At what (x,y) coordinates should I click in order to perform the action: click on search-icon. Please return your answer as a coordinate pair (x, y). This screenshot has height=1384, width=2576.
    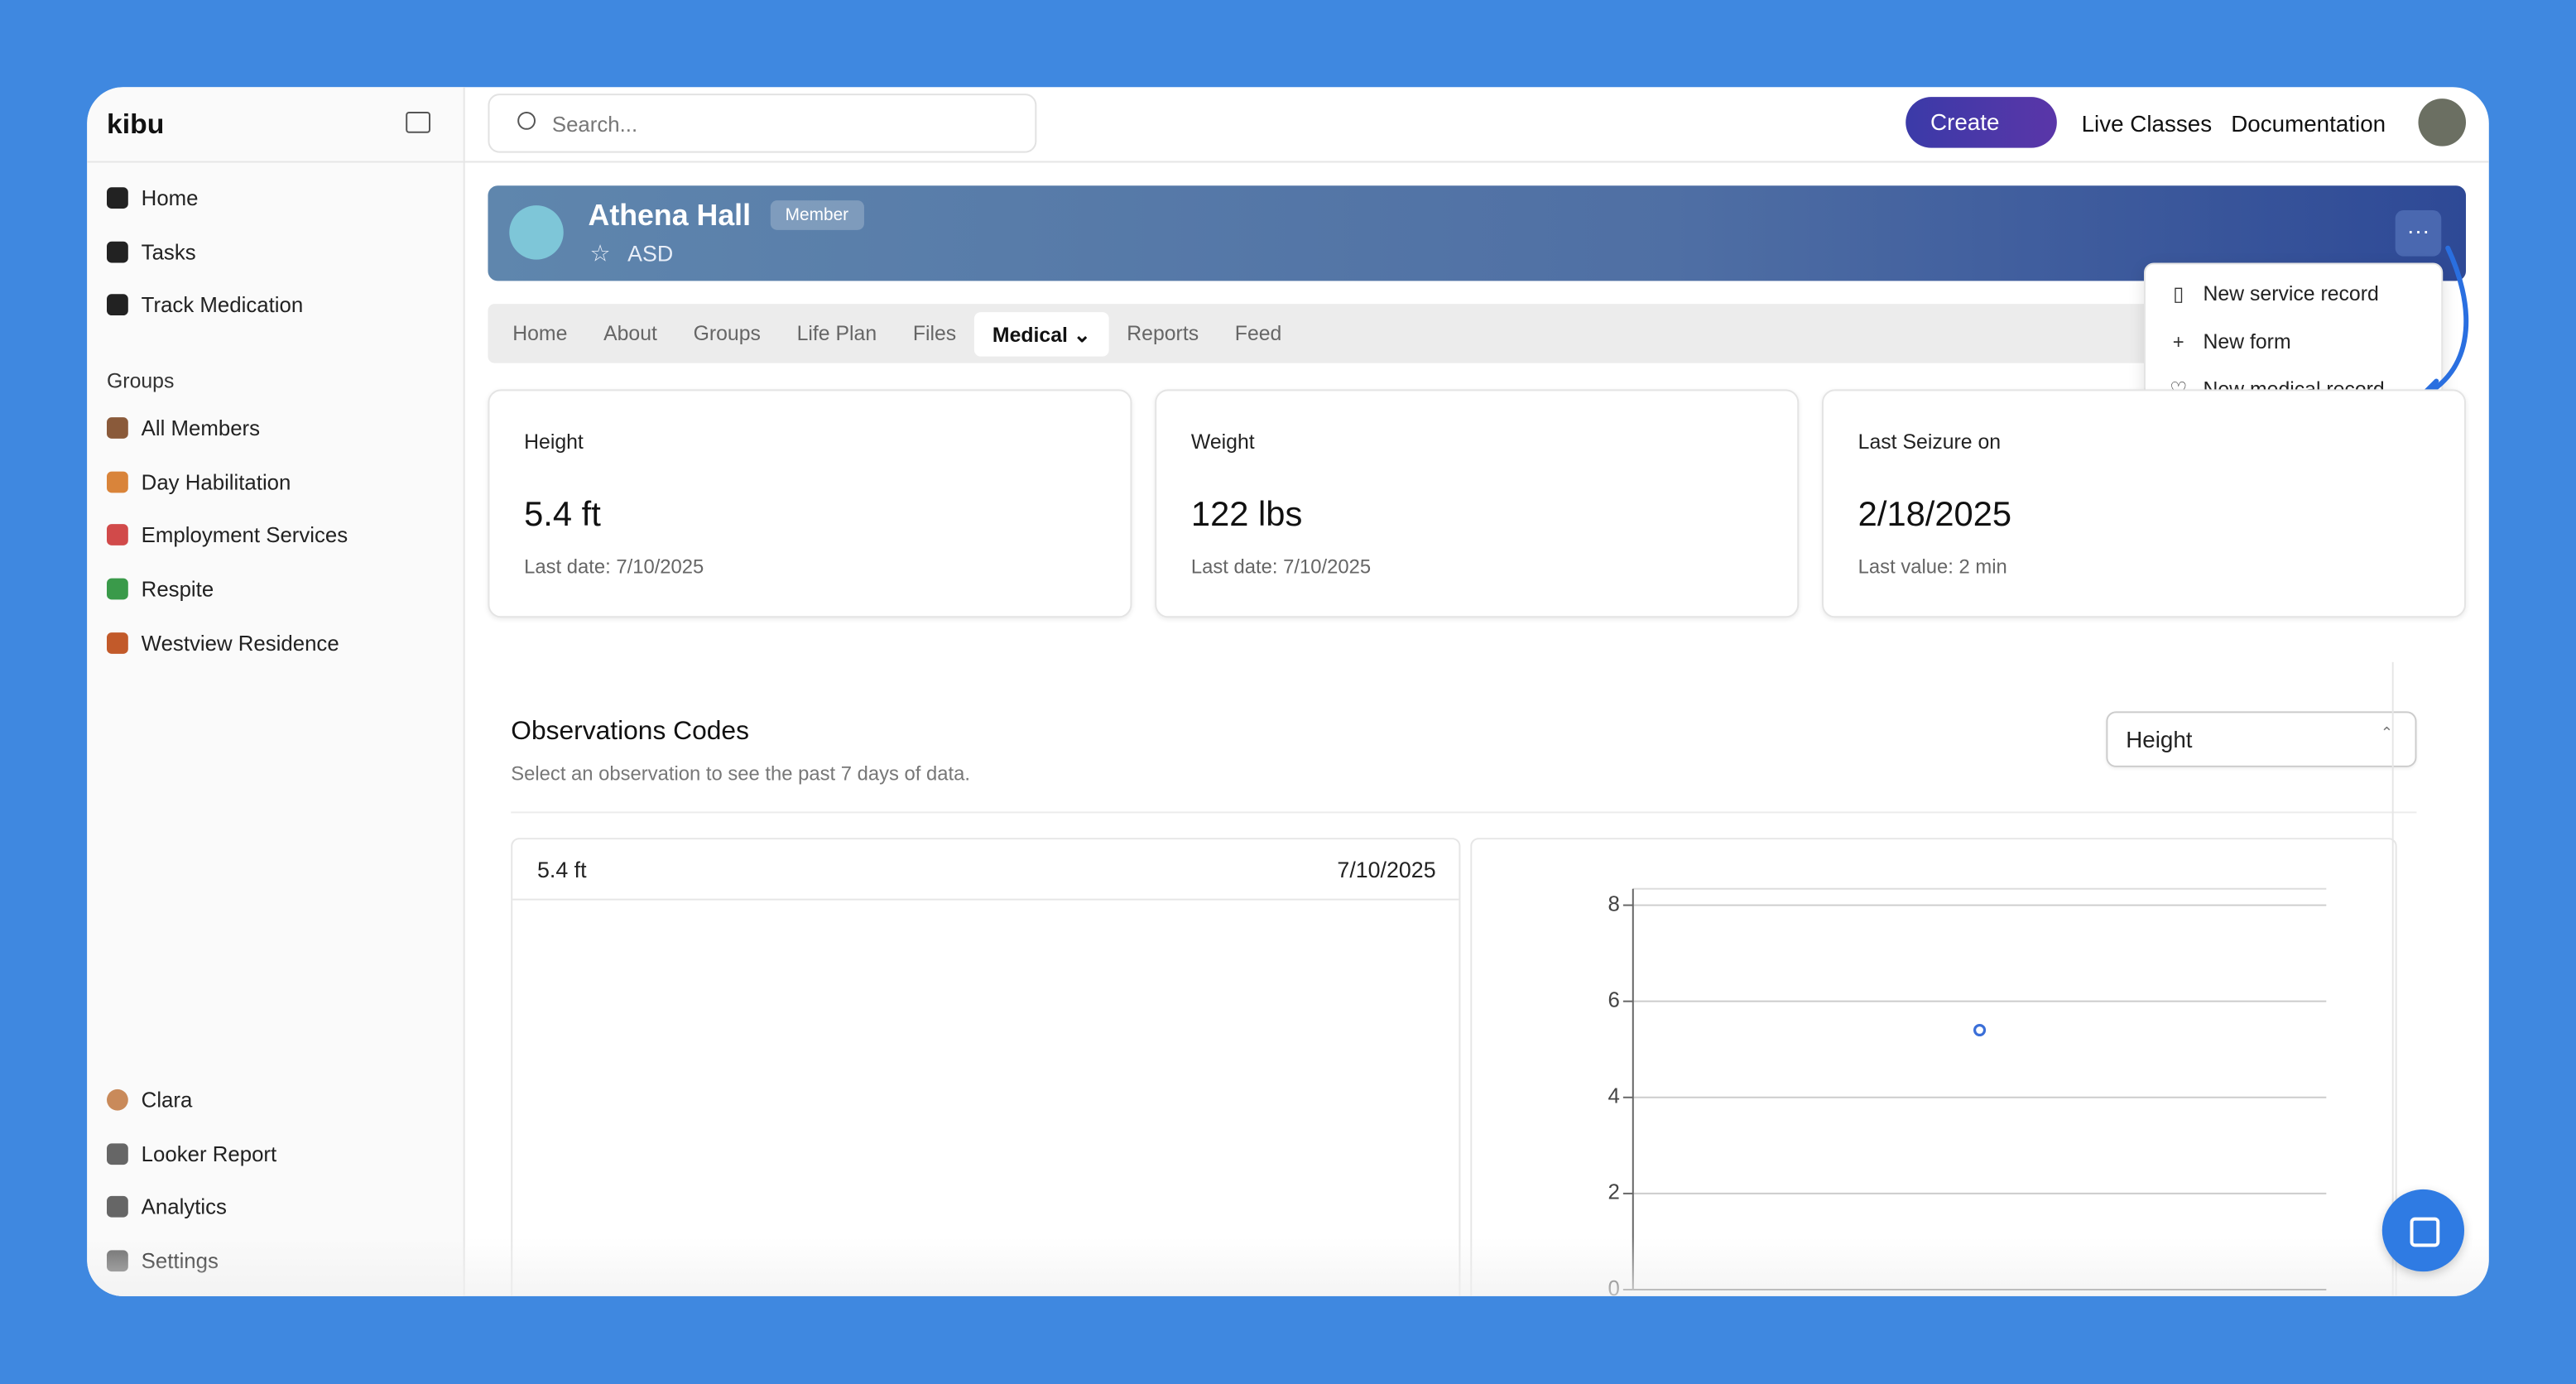
    Looking at the image, I should click on (526, 120).